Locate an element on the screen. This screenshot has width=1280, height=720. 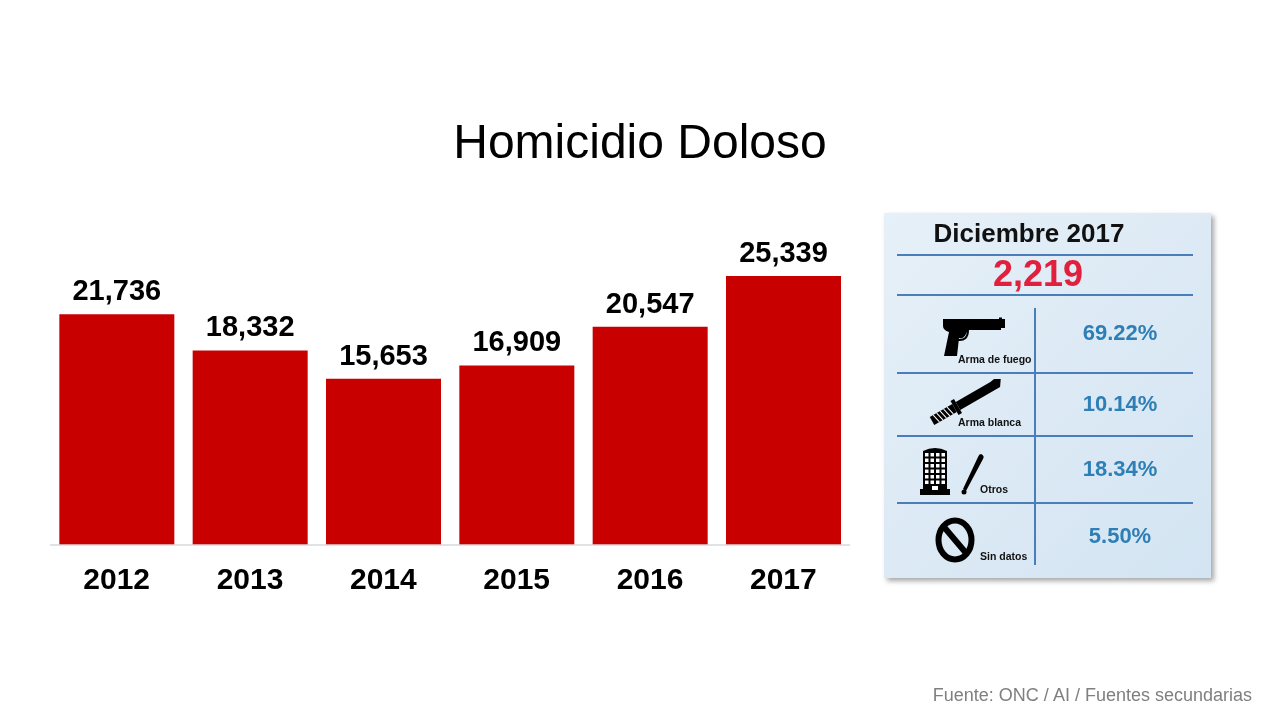
chart-title: Homicidio Doloso is located at coordinates (640, 141).